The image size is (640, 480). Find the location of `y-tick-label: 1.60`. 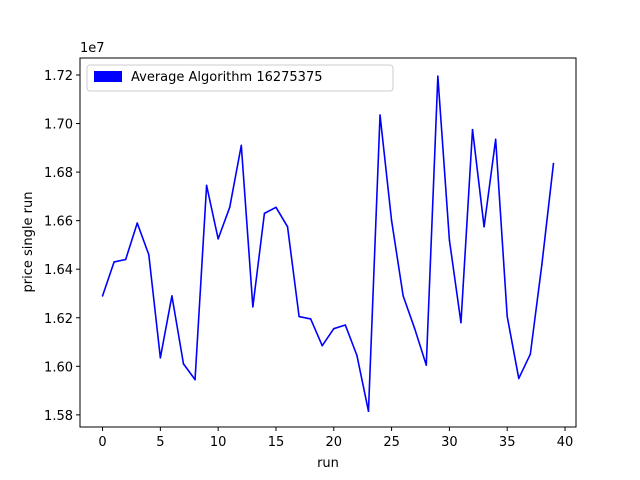

y-tick-label: 1.60 is located at coordinates (58, 367).